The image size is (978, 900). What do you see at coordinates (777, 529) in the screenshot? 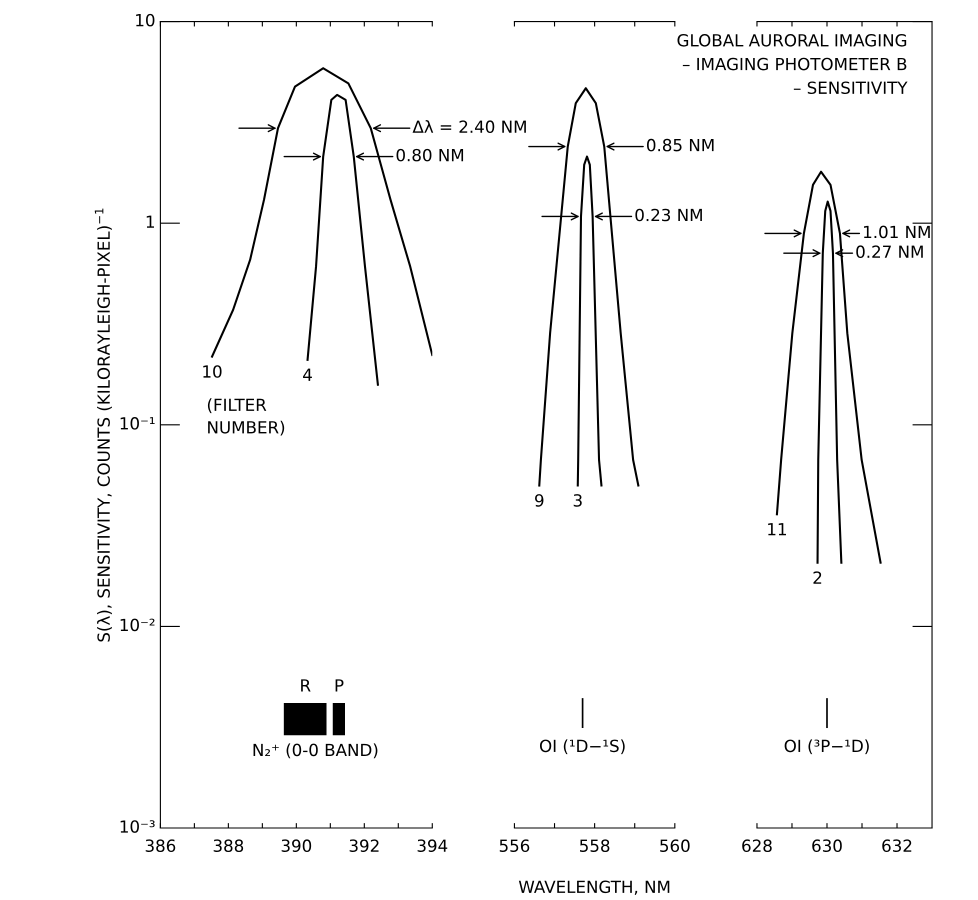
I see `series-label: 11` at bounding box center [777, 529].